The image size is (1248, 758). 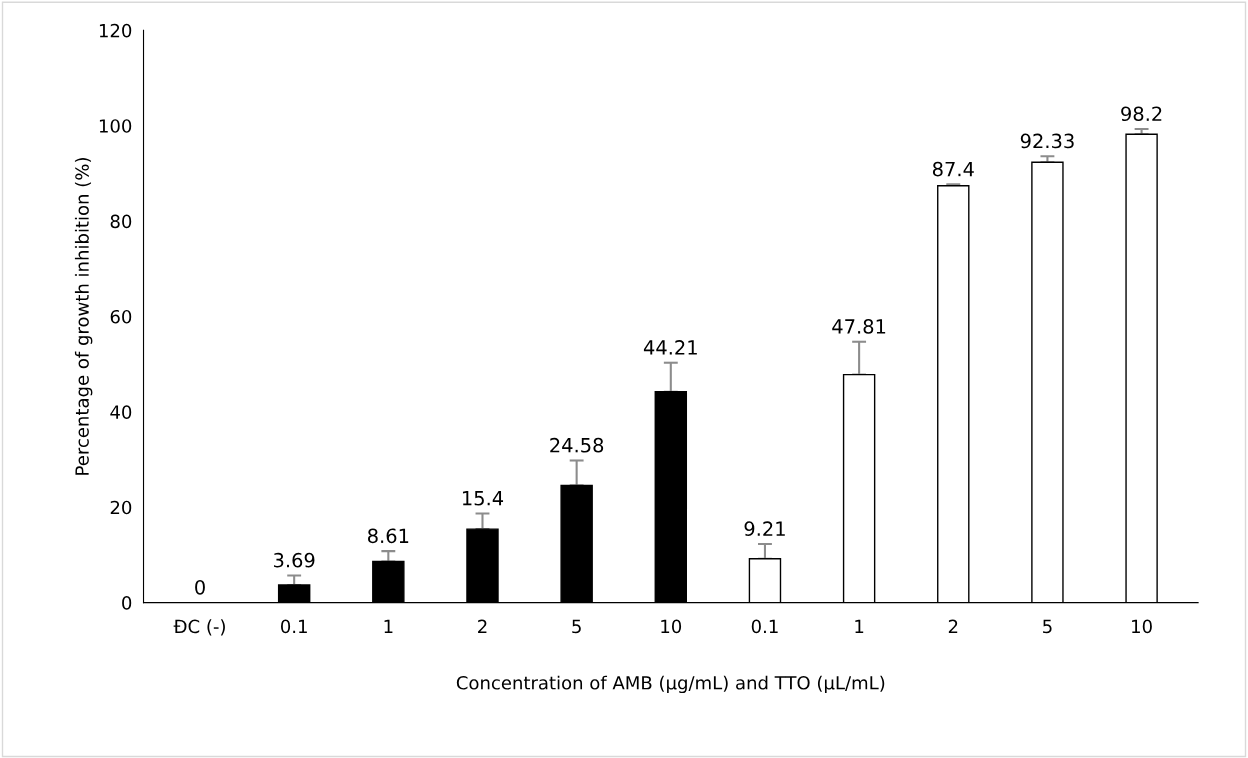 I want to click on y-tick-label: 100, so click(x=115, y=126).